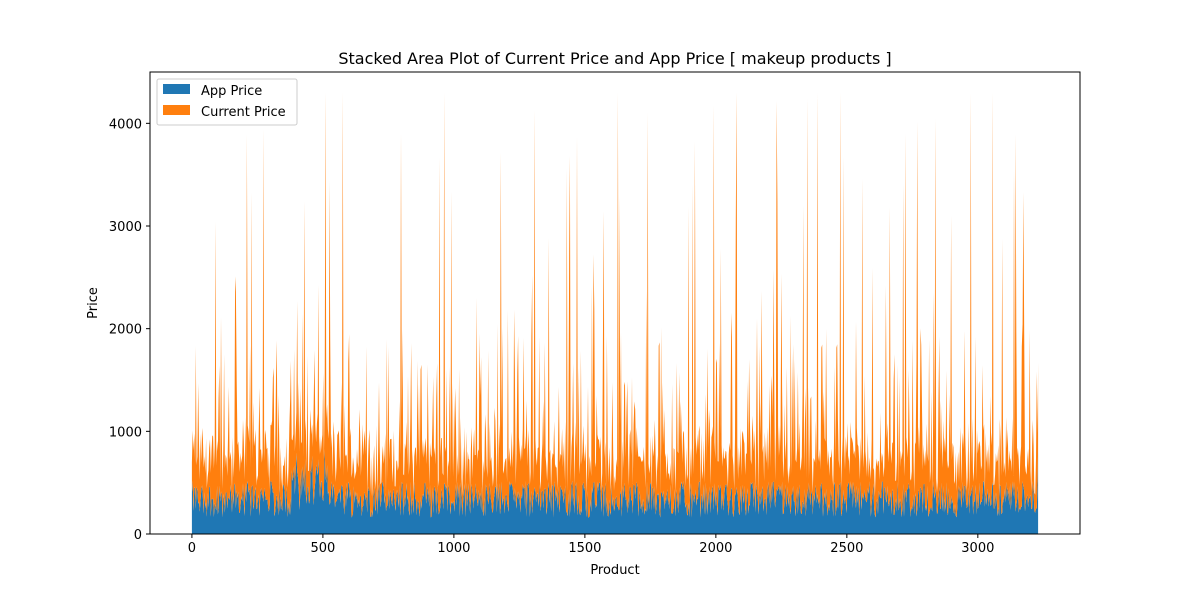  I want to click on x-tick-label: 2500, so click(846, 548).